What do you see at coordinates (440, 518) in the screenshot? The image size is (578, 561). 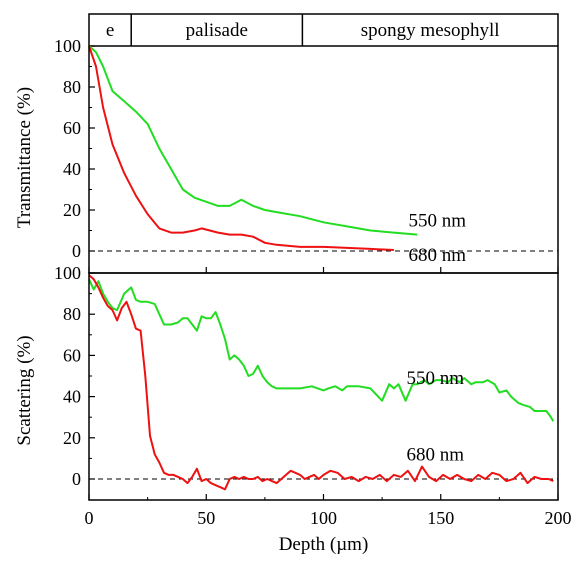 I see `x-tick-label: 150` at bounding box center [440, 518].